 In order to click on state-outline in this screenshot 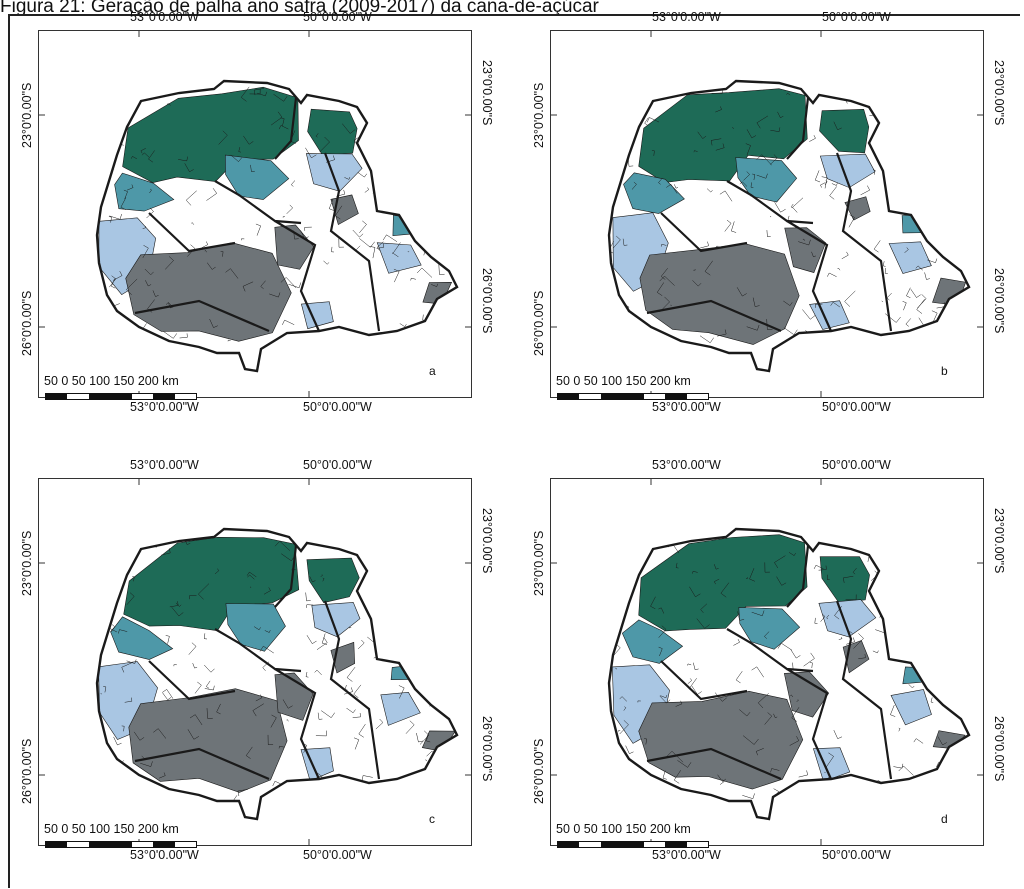, I will do `click(789, 226)`.